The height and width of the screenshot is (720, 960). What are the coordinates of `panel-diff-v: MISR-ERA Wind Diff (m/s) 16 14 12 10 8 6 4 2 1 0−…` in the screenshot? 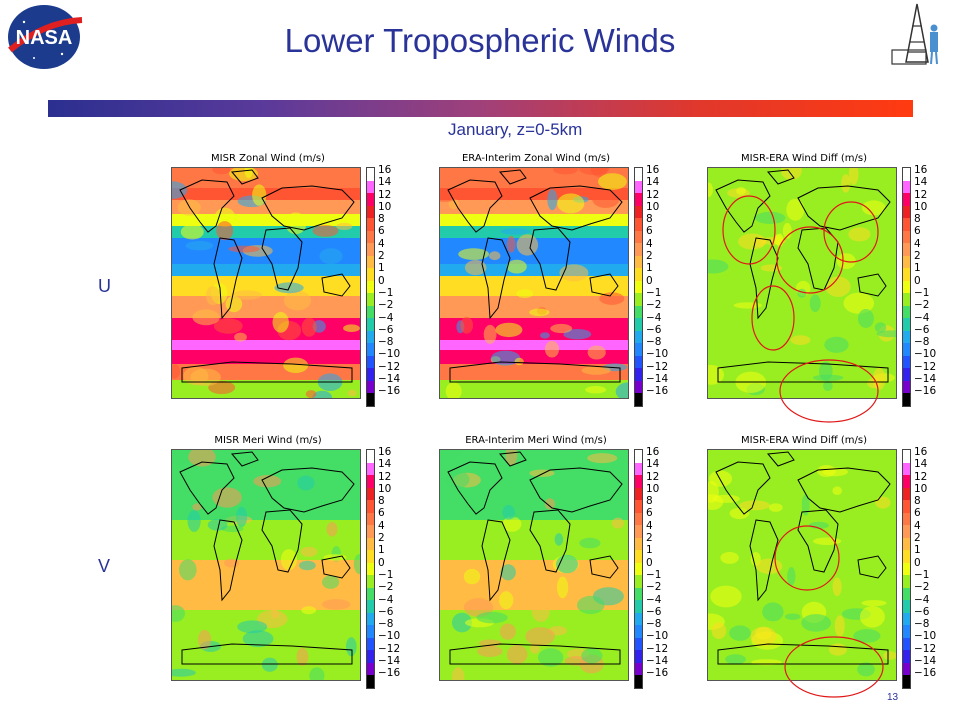 It's located at (820, 562).